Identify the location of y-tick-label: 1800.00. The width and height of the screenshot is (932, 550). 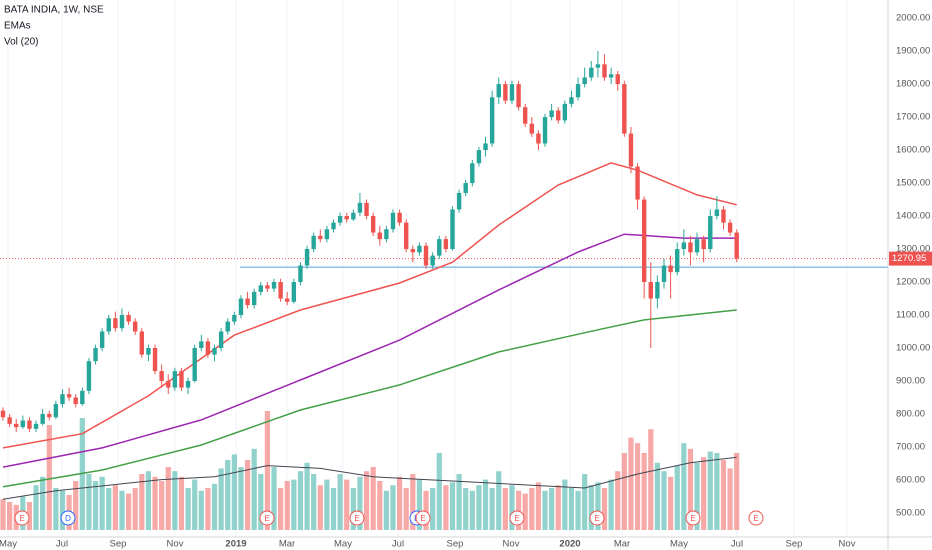
(913, 84).